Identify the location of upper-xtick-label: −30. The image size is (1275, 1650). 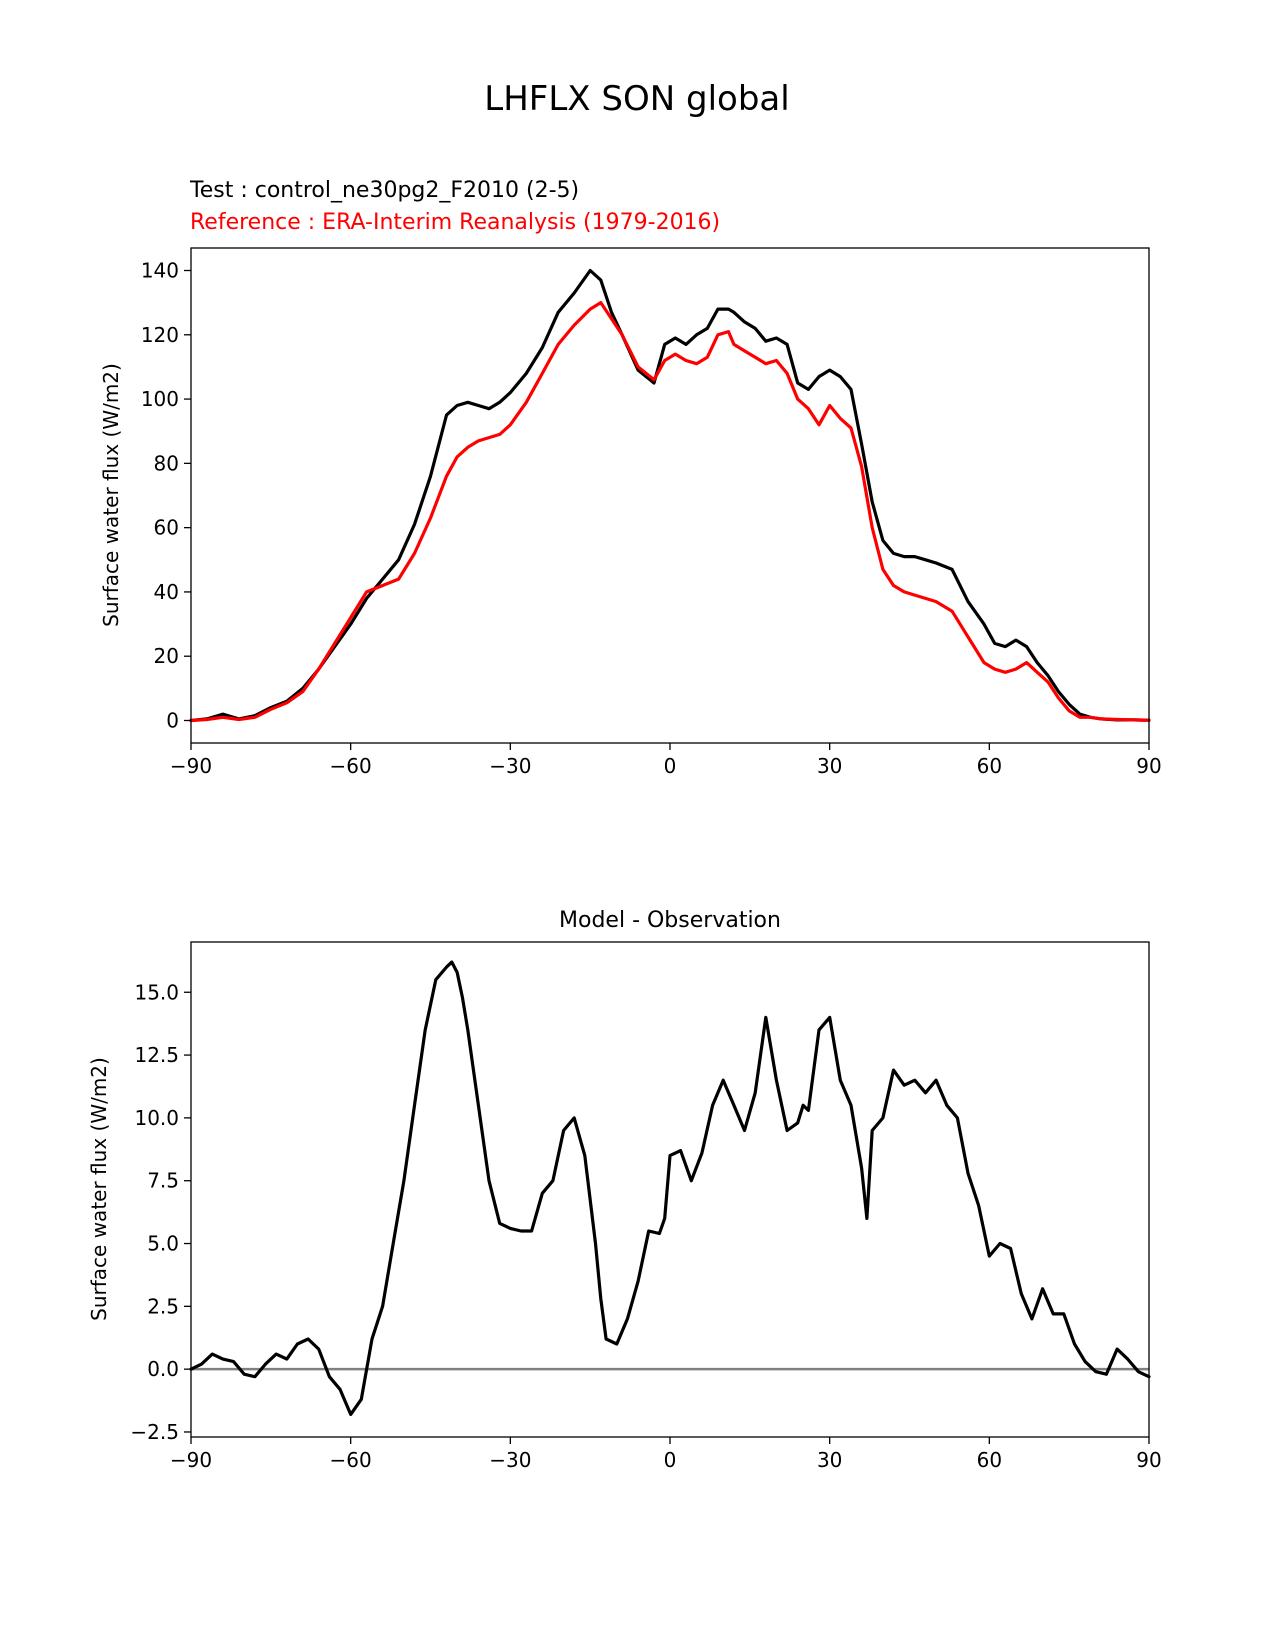
(510, 766).